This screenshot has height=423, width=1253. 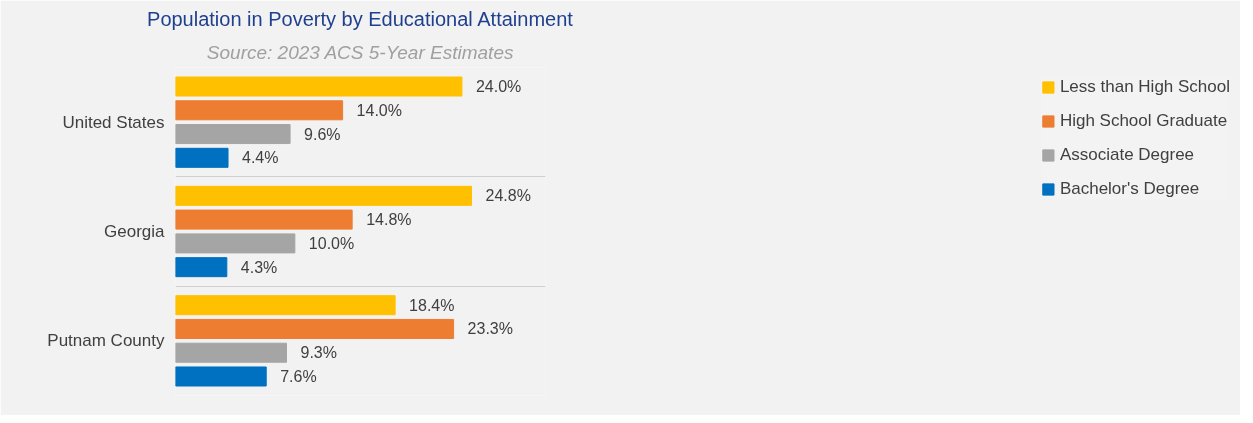 I want to click on legend-label: Associate Degree, so click(x=1127, y=155).